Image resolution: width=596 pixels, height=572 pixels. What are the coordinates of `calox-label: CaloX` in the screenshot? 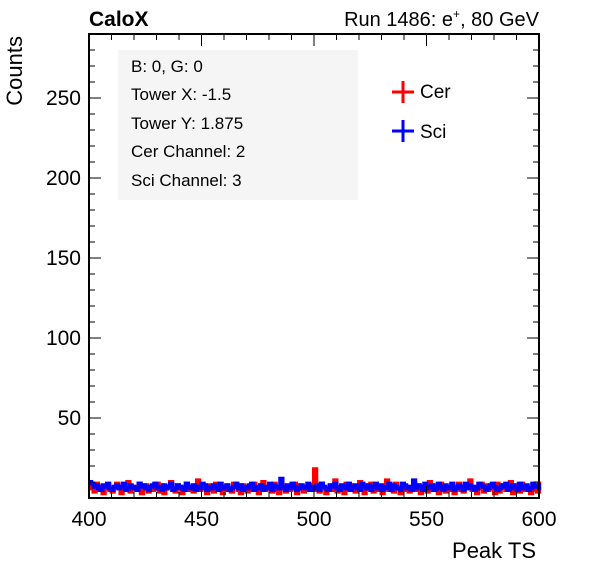 It's located at (119, 19).